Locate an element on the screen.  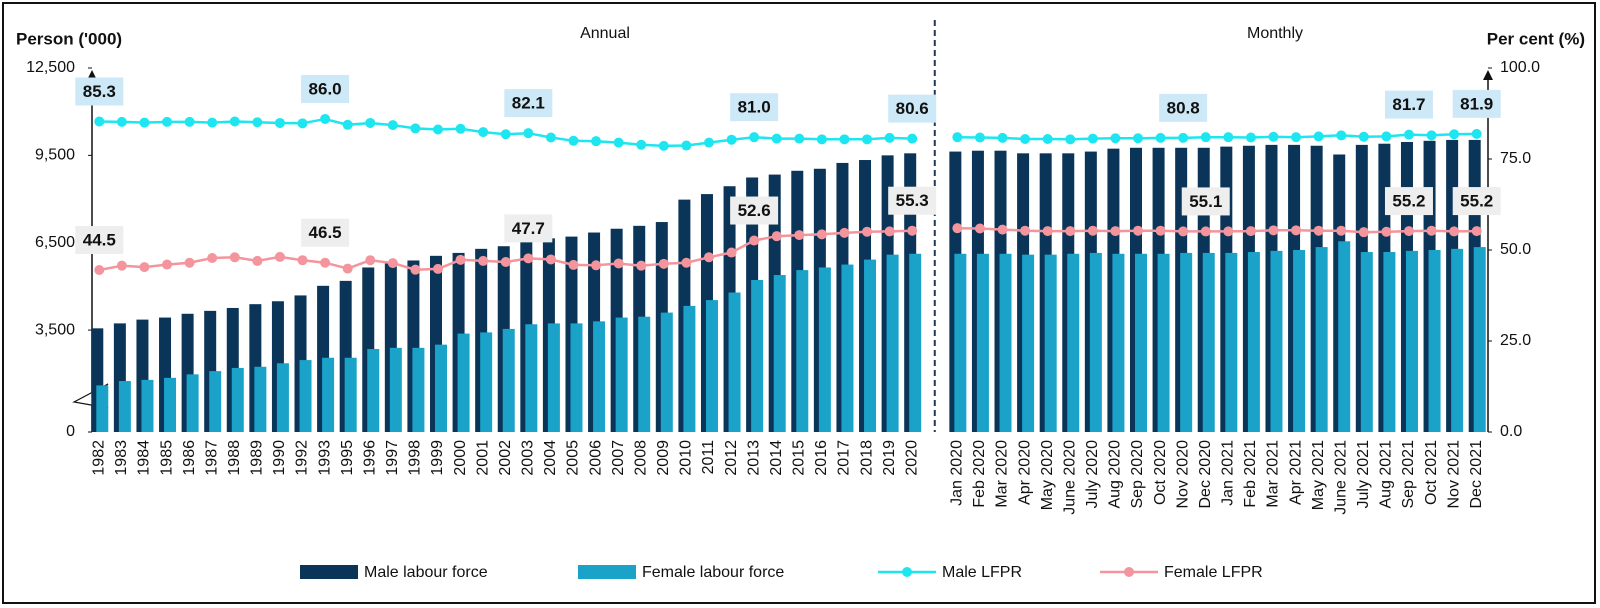
data-label: 85.3 is located at coordinates (99, 91).